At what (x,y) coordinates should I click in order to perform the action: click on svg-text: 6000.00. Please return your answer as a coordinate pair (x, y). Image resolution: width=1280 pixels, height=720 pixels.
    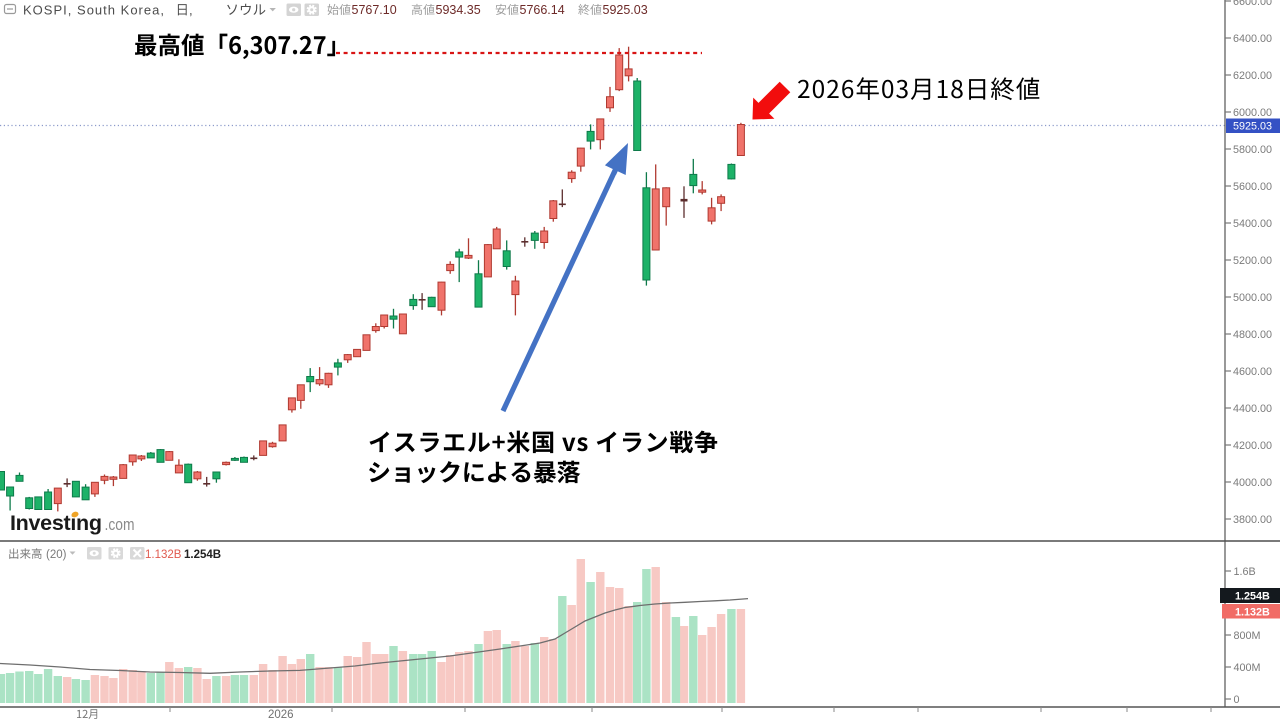
    Looking at the image, I should click on (1252, 113).